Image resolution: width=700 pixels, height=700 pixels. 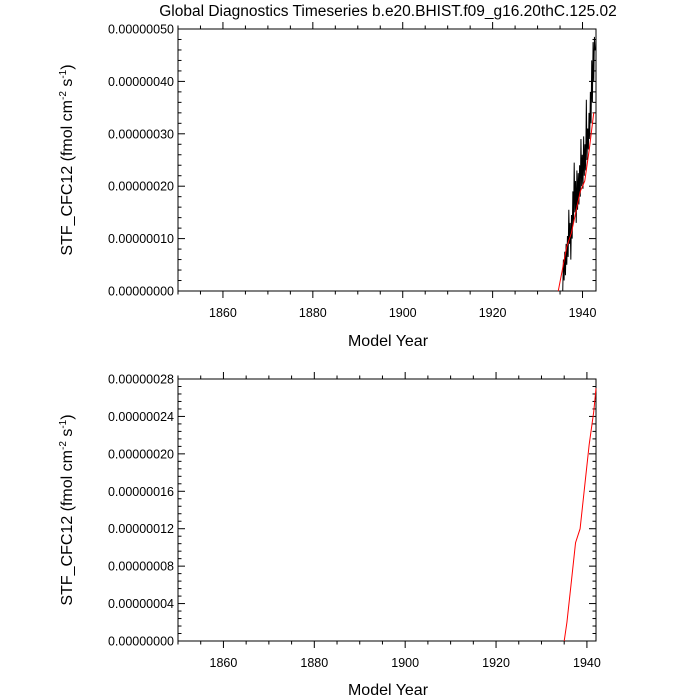 What do you see at coordinates (141, 292) in the screenshot?
I see `top-y-tick-label: 0.00000000` at bounding box center [141, 292].